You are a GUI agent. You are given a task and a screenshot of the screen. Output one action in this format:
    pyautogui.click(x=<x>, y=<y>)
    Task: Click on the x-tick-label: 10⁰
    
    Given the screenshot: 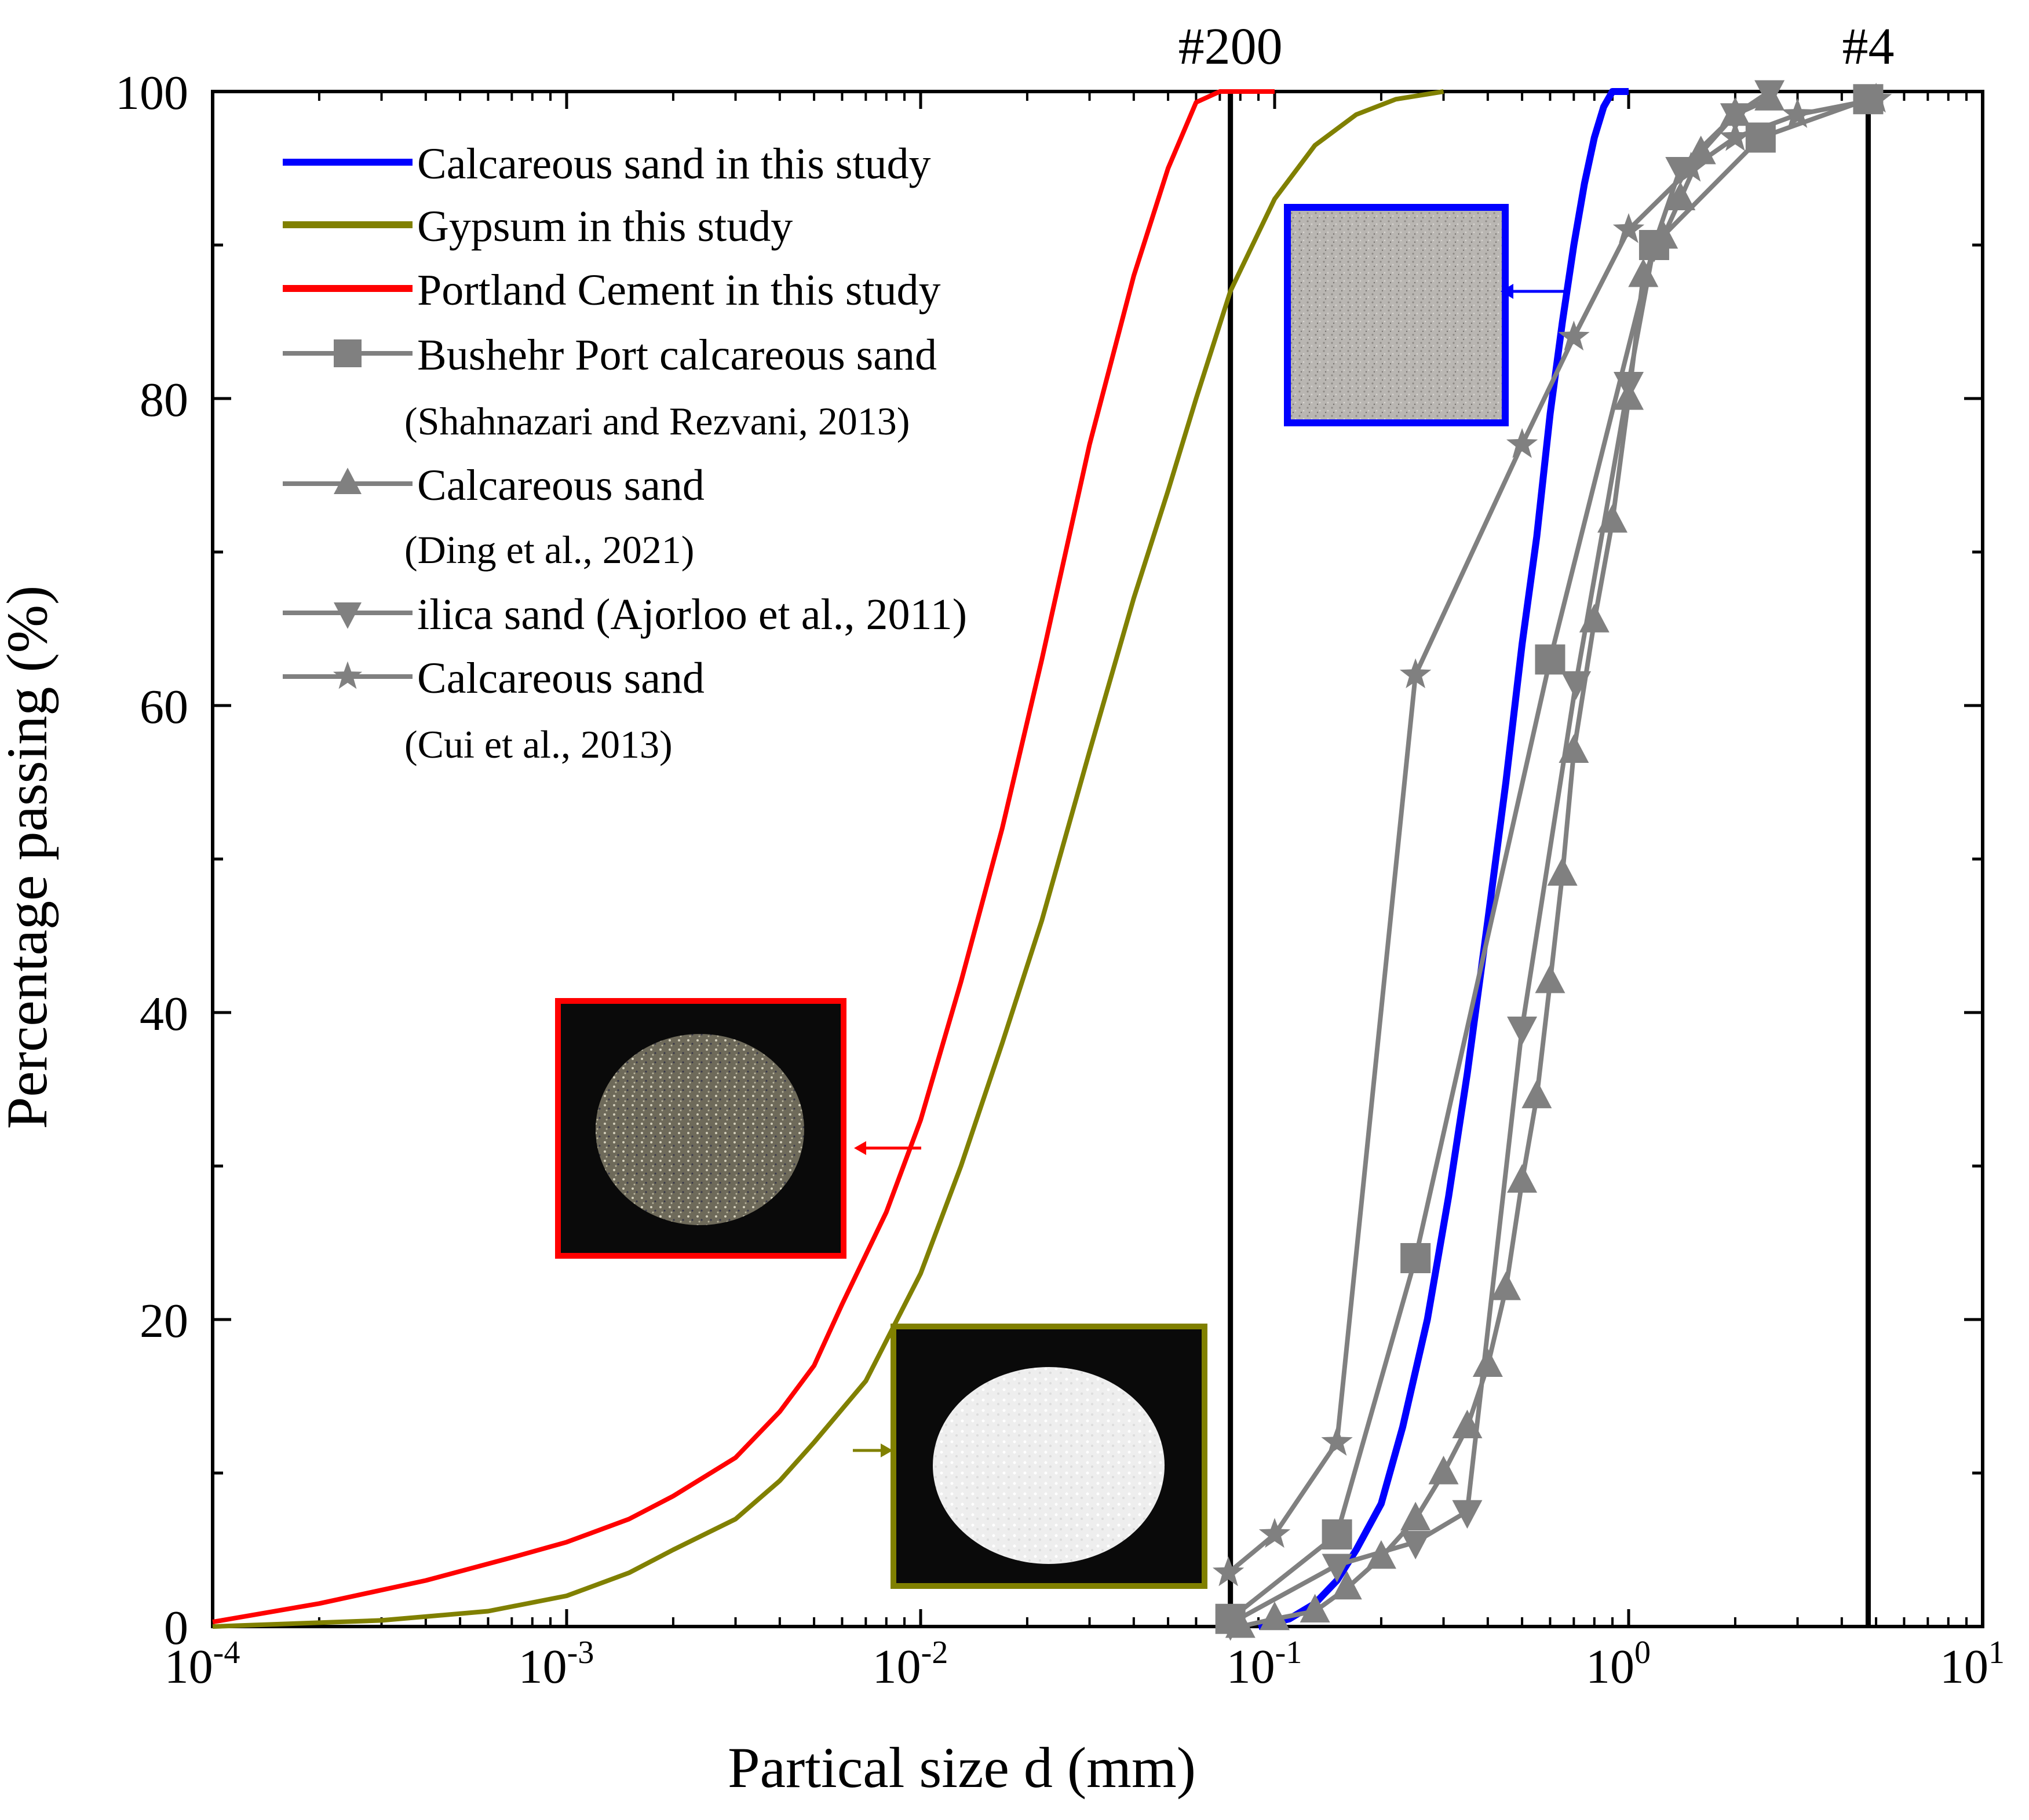 What is the action you would take?
    pyautogui.click(x=1618, y=1664)
    